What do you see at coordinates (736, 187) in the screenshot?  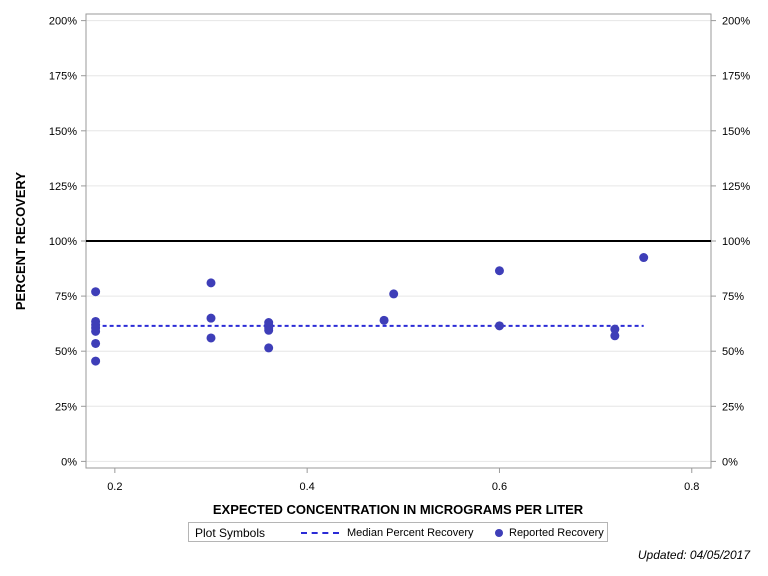 I see `y-tick-label-right: 125%` at bounding box center [736, 187].